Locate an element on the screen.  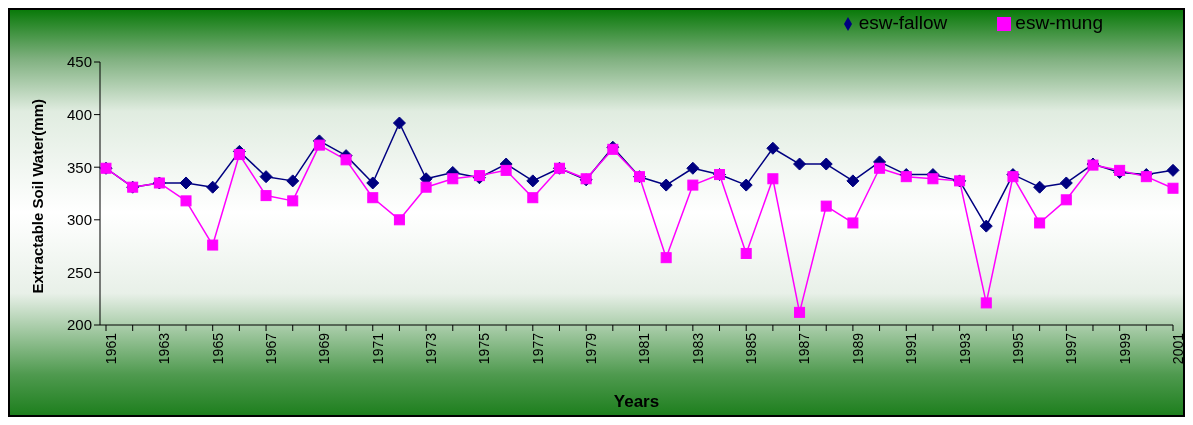
x-tick-label: 1985 is located at coordinates (751, 348).